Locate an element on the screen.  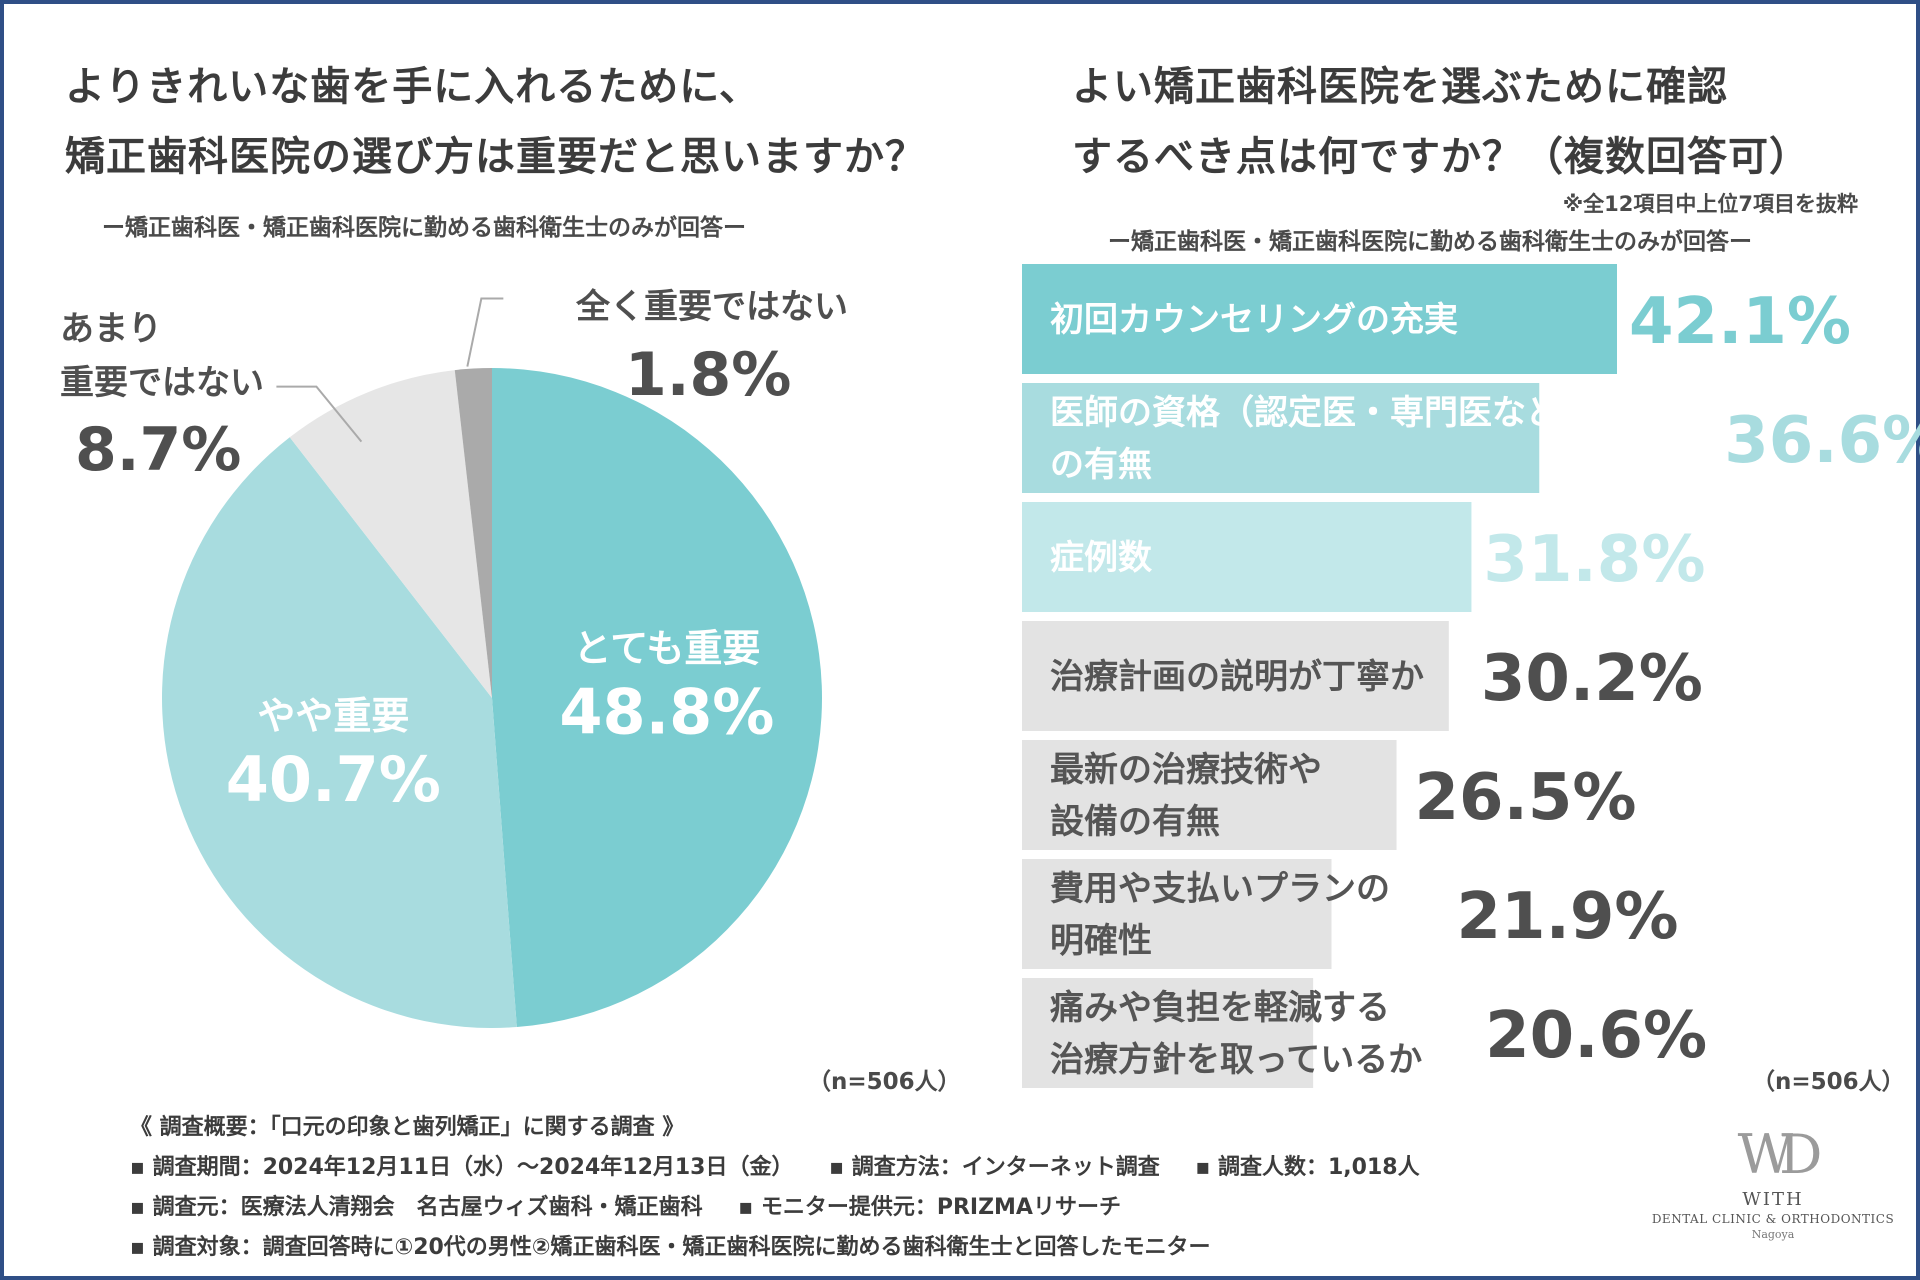
bar-value-4: 26.5% is located at coordinates (1526, 798).